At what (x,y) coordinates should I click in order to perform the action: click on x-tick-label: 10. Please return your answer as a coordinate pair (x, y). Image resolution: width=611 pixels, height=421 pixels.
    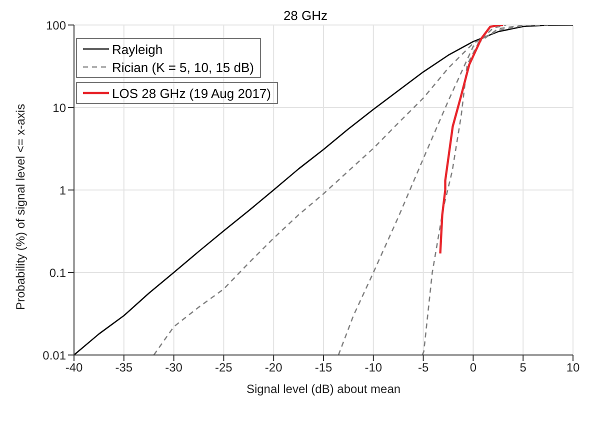
    Looking at the image, I should click on (573, 367).